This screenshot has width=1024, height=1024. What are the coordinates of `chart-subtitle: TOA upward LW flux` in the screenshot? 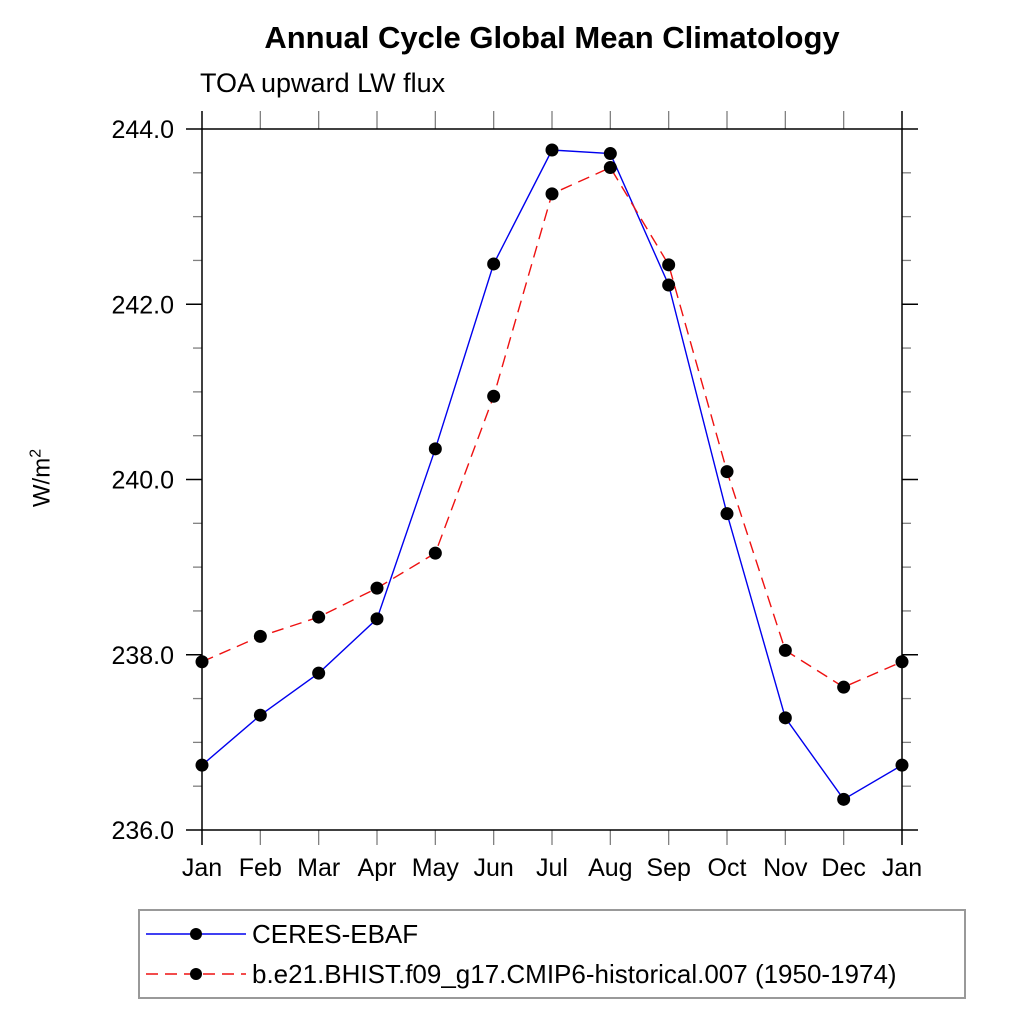 It's located at (323, 83).